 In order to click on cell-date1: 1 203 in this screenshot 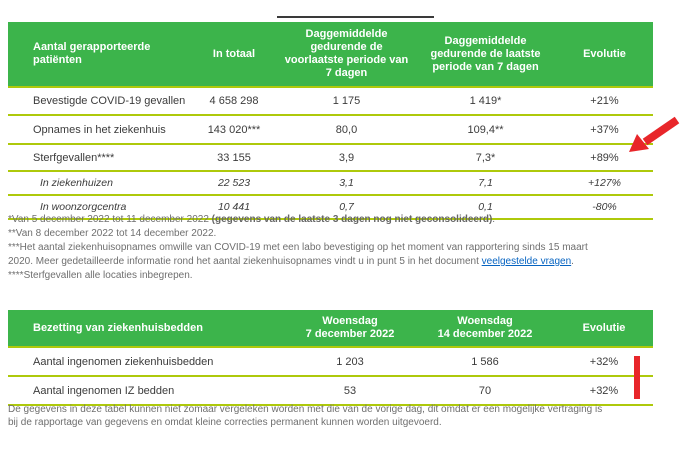, I will do `click(350, 361)`.